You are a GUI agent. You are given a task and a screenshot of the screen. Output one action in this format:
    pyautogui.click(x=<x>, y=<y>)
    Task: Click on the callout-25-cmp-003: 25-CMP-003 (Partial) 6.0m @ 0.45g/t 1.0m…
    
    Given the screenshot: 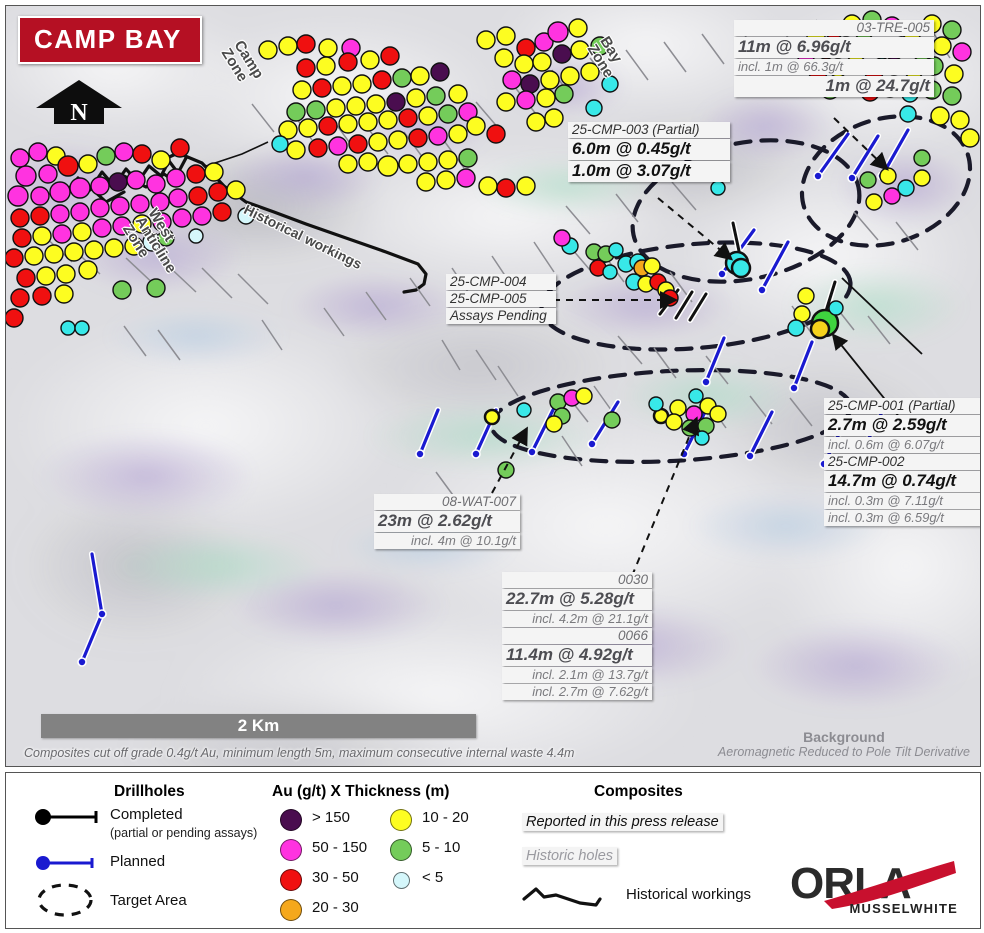 What is the action you would take?
    pyautogui.click(x=649, y=152)
    